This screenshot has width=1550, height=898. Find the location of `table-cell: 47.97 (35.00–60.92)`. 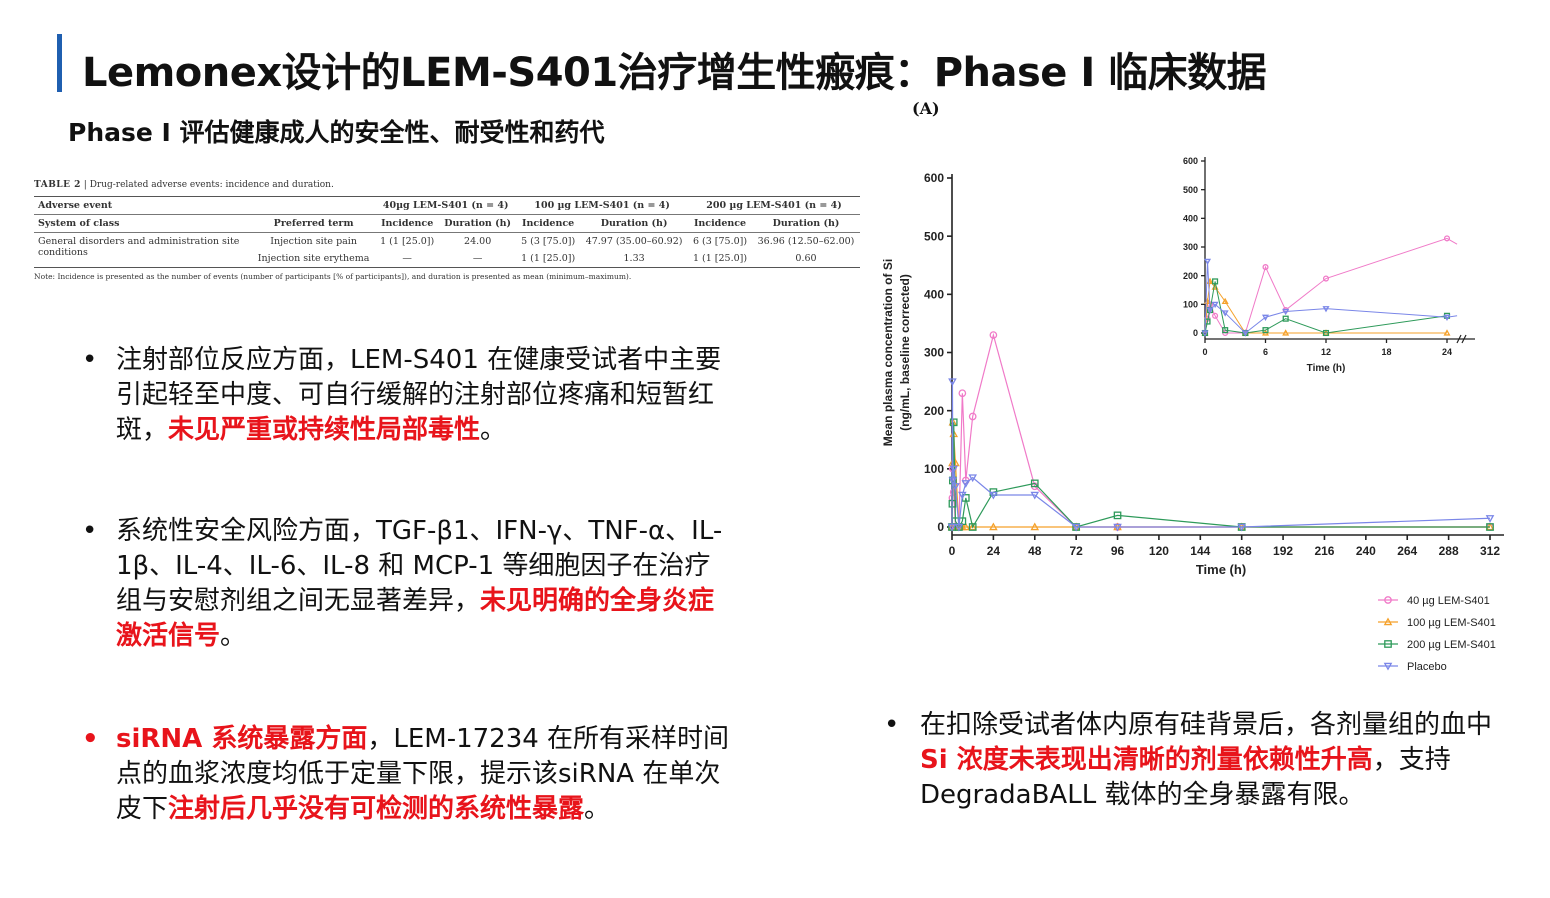

table-cell: 47.97 (35.00–60.92) is located at coordinates (634, 241).